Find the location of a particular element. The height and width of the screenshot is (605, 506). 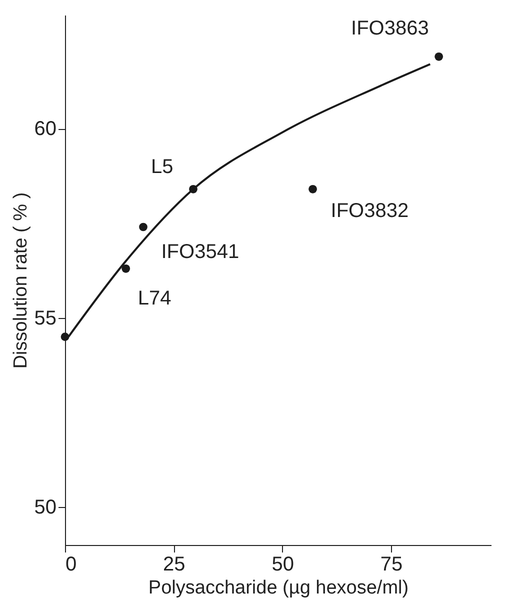

y-tick-label: 50 is located at coordinates (45, 507).